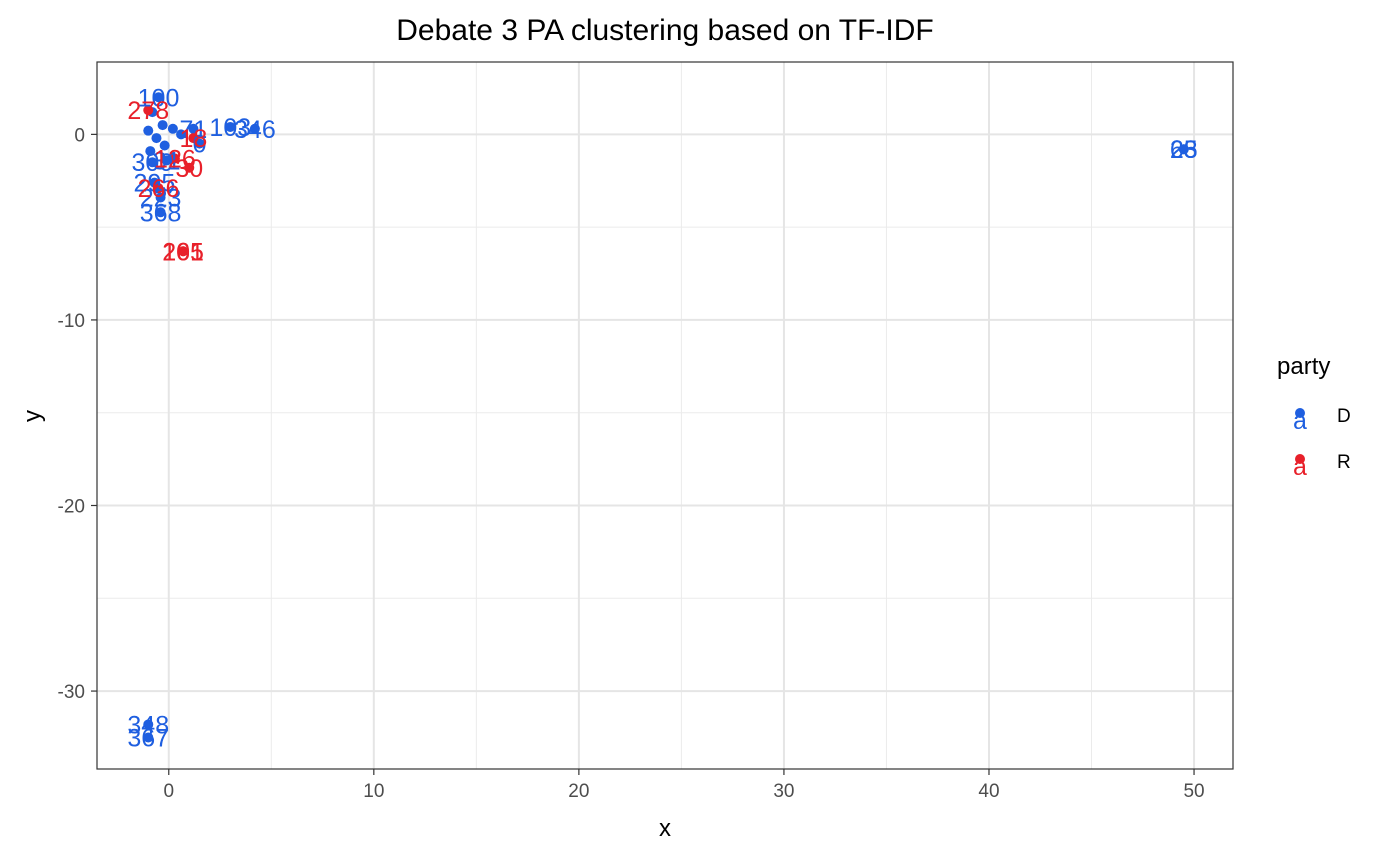 The image size is (1384, 855). I want to click on data-label: 31, so click(167, 161).